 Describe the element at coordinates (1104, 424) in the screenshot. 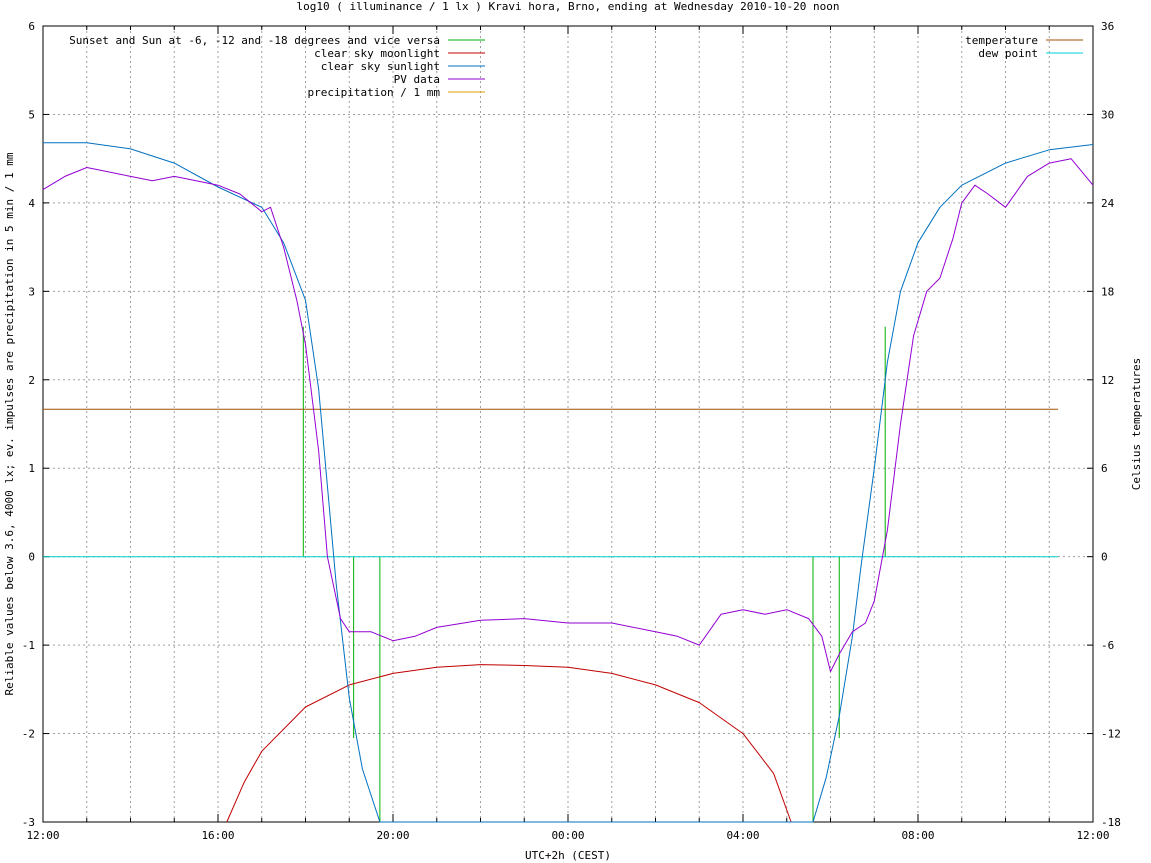

I see `y-axis-right: -18 -12 -6 0 6 12 18 24 30 36` at that location.